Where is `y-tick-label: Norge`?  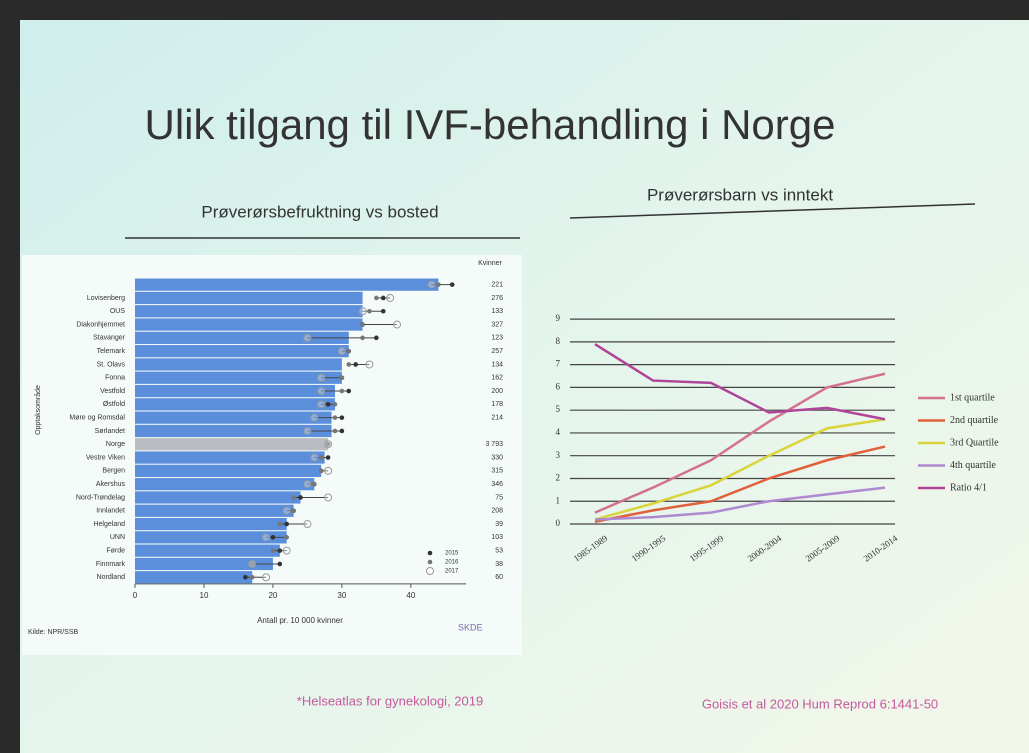 y-tick-label: Norge is located at coordinates (115, 444).